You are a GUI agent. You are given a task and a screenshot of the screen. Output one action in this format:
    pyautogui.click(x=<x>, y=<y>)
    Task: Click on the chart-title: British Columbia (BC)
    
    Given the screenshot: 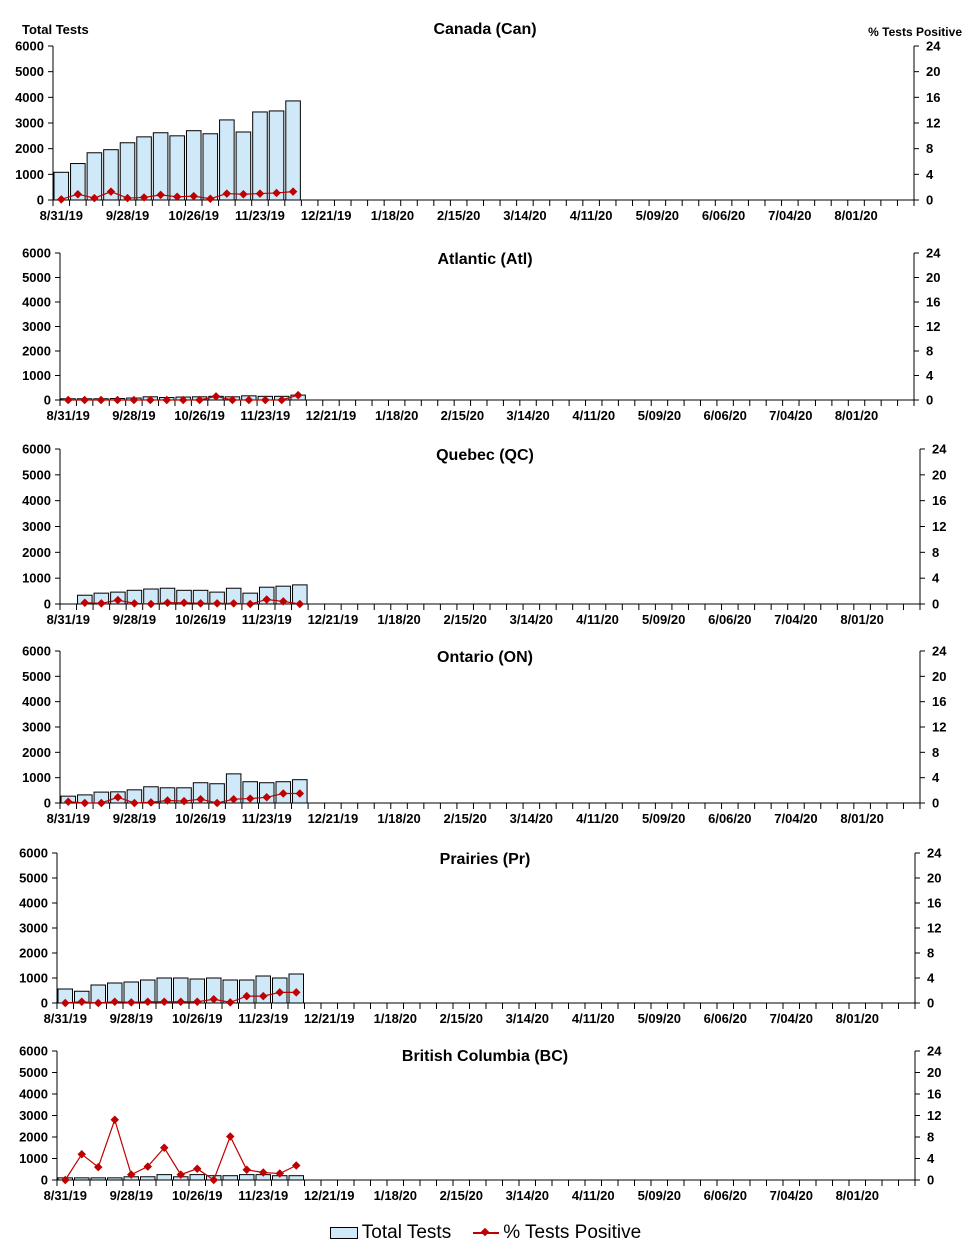 What is the action you would take?
    pyautogui.click(x=485, y=1056)
    